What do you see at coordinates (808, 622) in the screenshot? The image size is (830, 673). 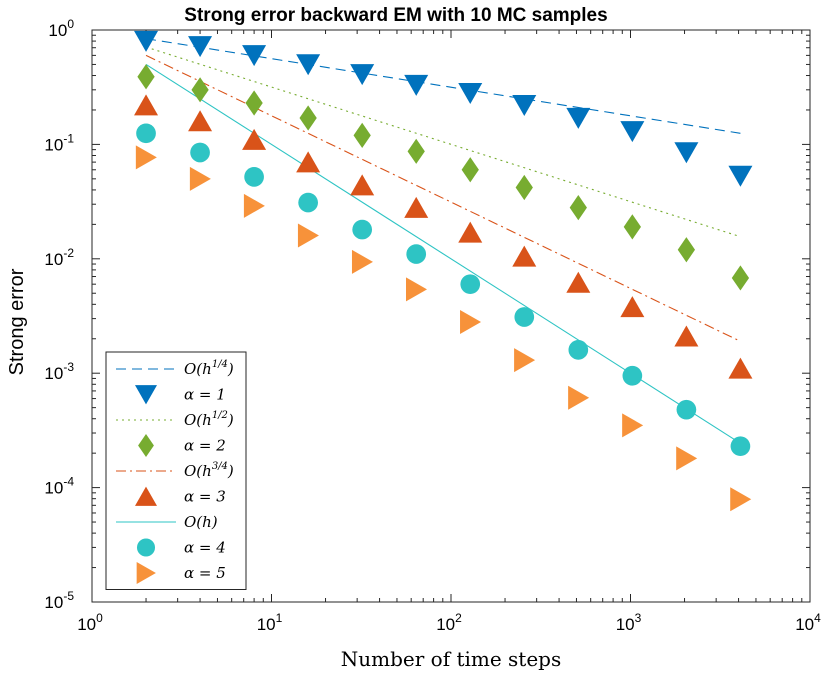 I see `x-tick-label: 10⁴` at bounding box center [808, 622].